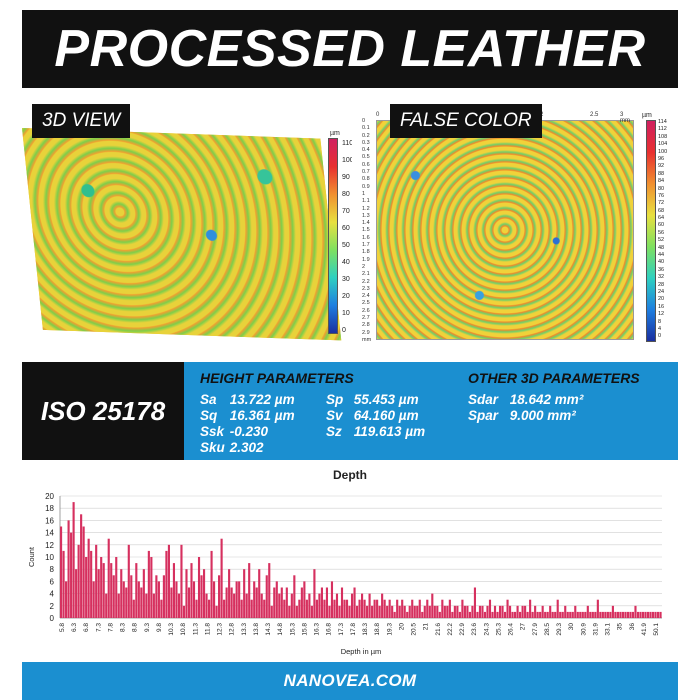  Describe the element at coordinates (366, 128) in the screenshot. I see `tick-label: 0.1` at that location.